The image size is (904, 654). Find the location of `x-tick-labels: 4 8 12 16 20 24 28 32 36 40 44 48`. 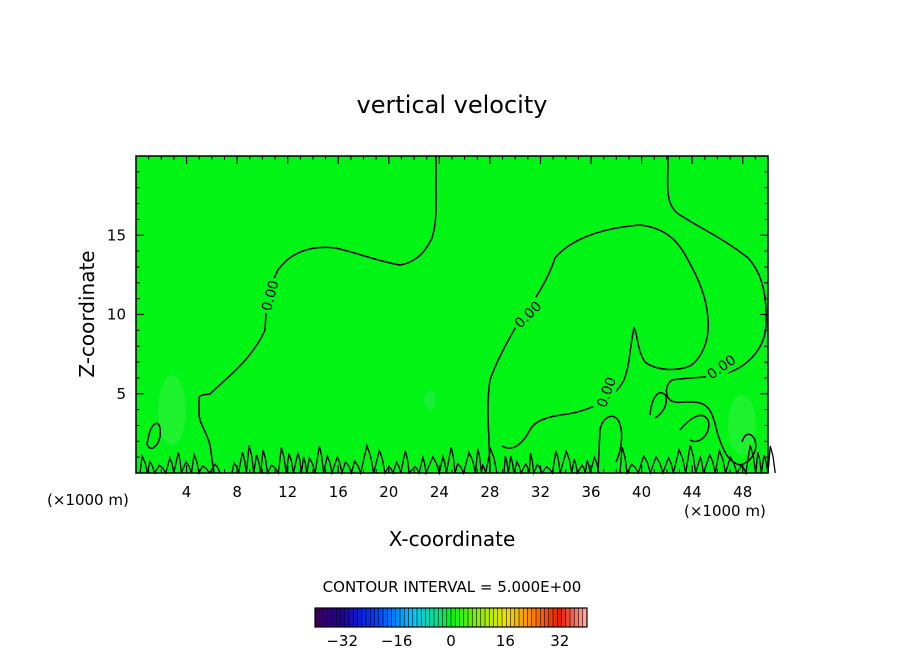

x-tick-labels: 4 8 12 16 20 24 28 32 36 40 44 48 is located at coordinates (467, 492).